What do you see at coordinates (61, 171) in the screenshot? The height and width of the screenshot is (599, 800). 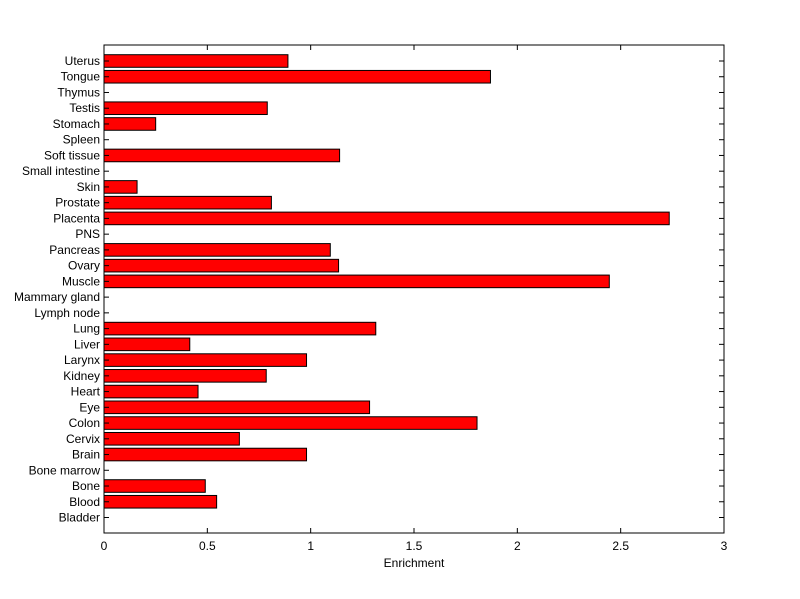 I see `y-tick-label-small-intestine: Small intestine` at bounding box center [61, 171].